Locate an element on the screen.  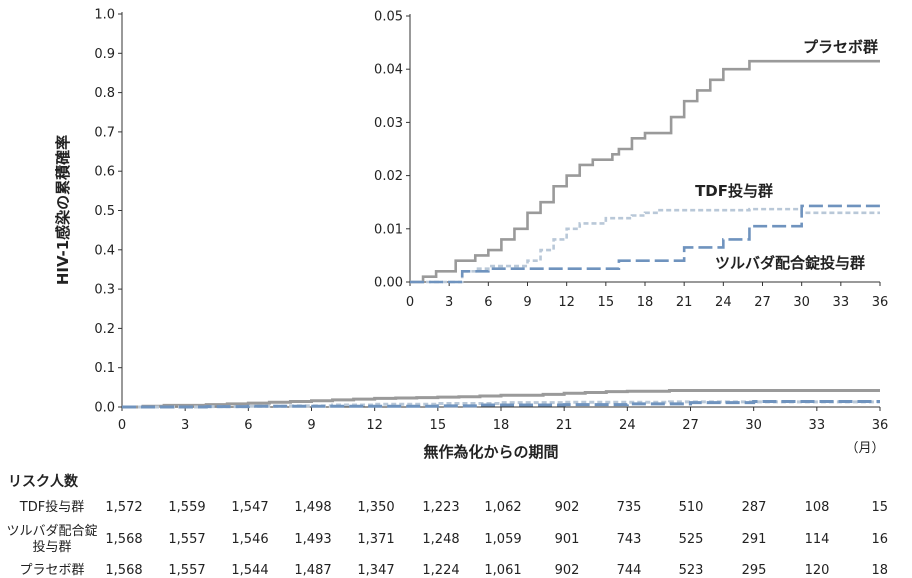
series-label-truvada: ツルバダ配合錠投与群 is located at coordinates (790, 263).